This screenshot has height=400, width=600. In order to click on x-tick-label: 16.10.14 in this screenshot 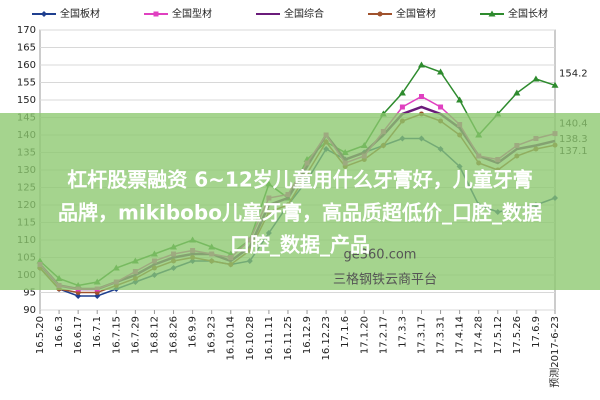, I will do `click(231, 338)`.